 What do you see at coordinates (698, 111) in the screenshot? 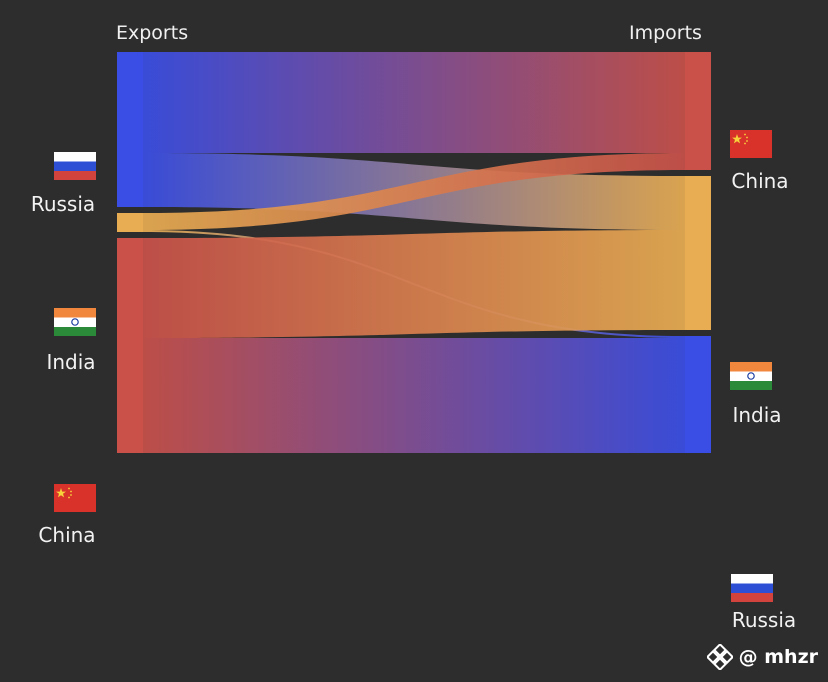
I see `importer-node-china` at bounding box center [698, 111].